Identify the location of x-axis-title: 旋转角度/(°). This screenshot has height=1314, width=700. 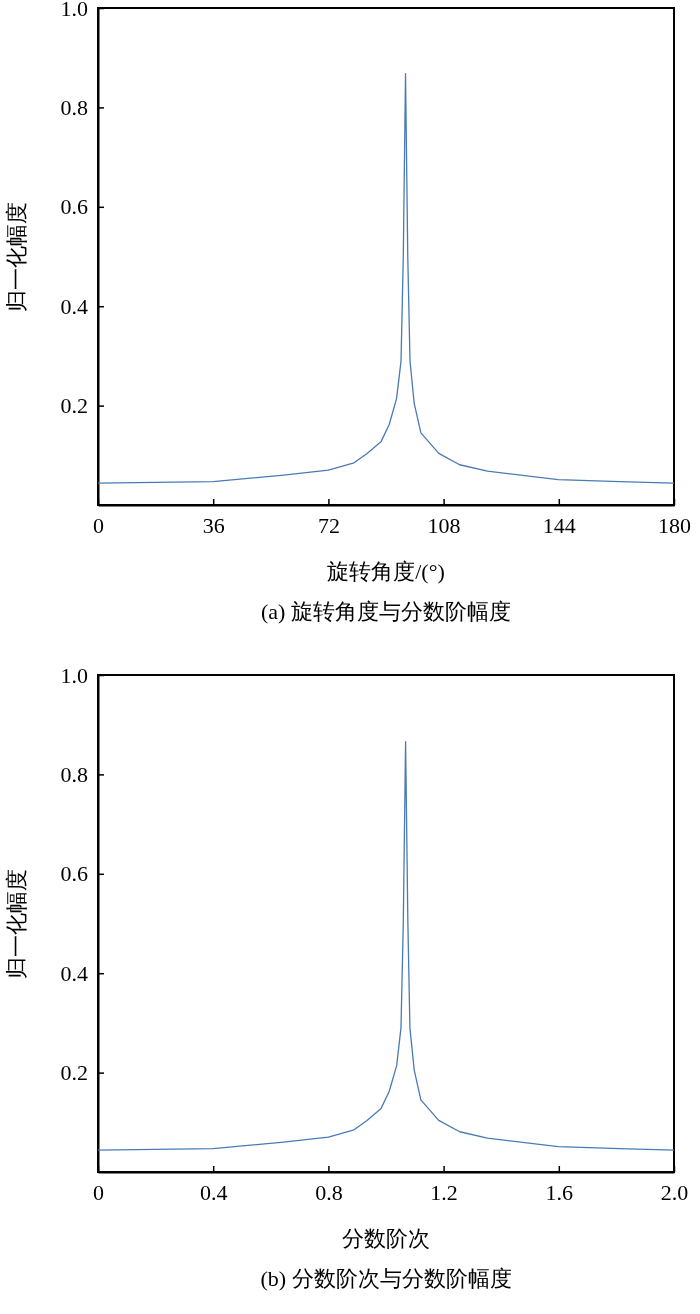
(386, 571).